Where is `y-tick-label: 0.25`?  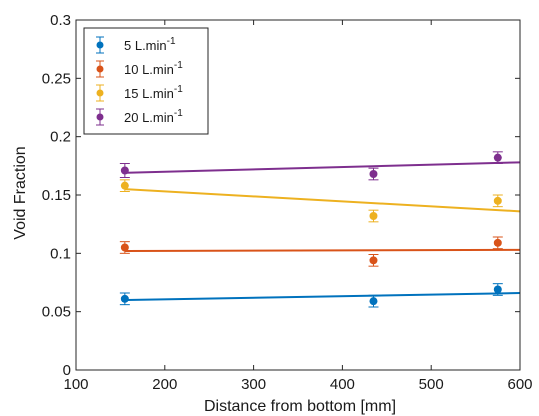
y-tick-label: 0.25 is located at coordinates (56, 78).